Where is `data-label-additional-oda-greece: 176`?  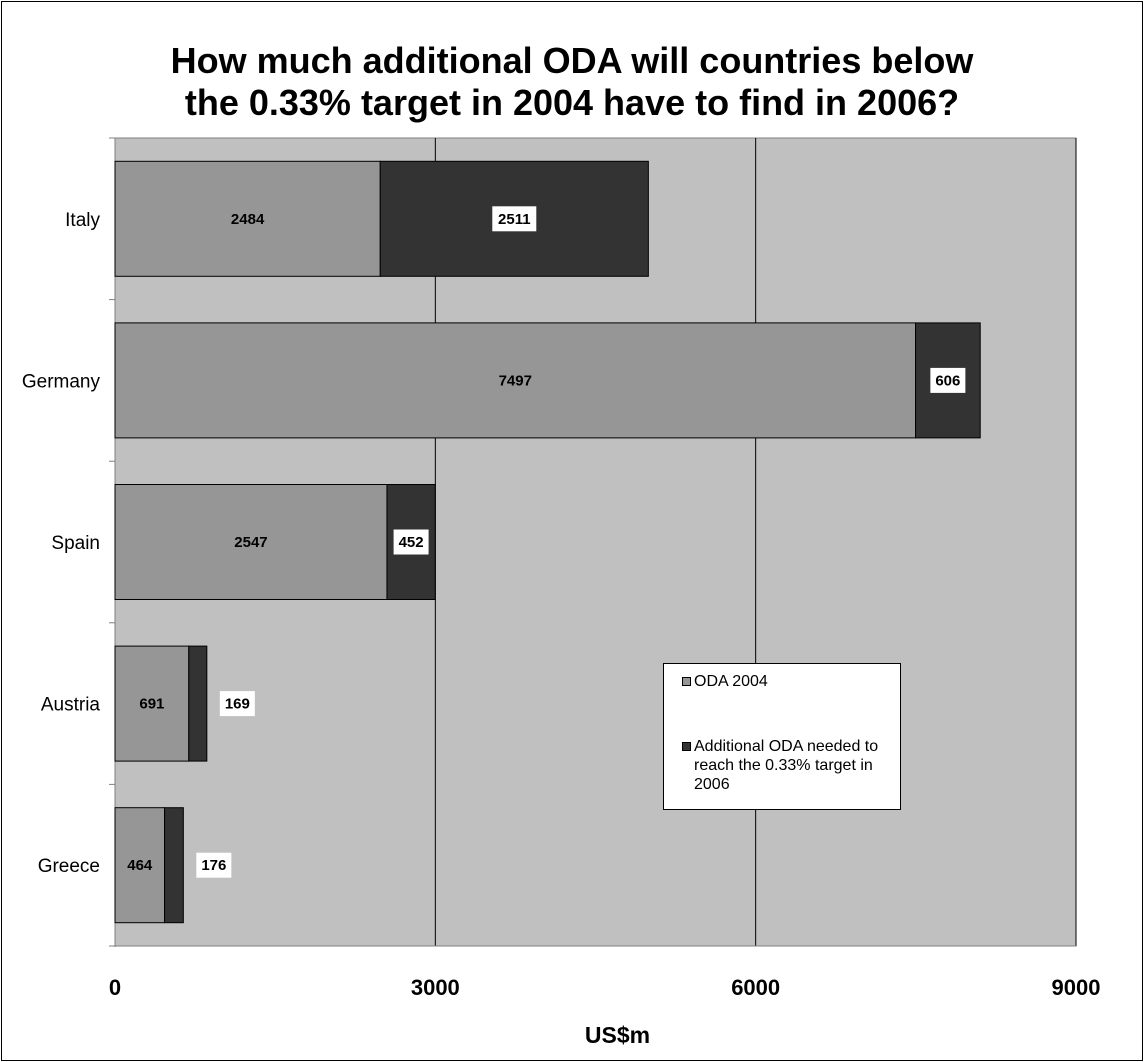
data-label-additional-oda-greece: 176 is located at coordinates (213, 865).